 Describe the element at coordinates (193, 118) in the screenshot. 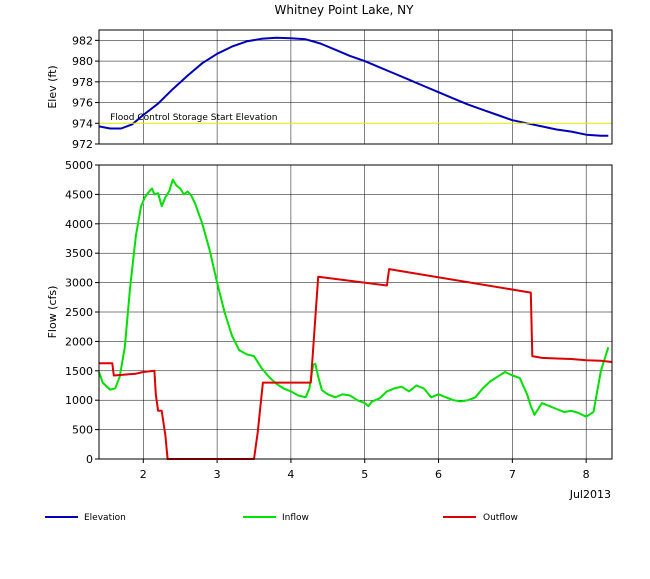

I see `flood-control-annotation: Flood Control Storage Start Elevation` at that location.